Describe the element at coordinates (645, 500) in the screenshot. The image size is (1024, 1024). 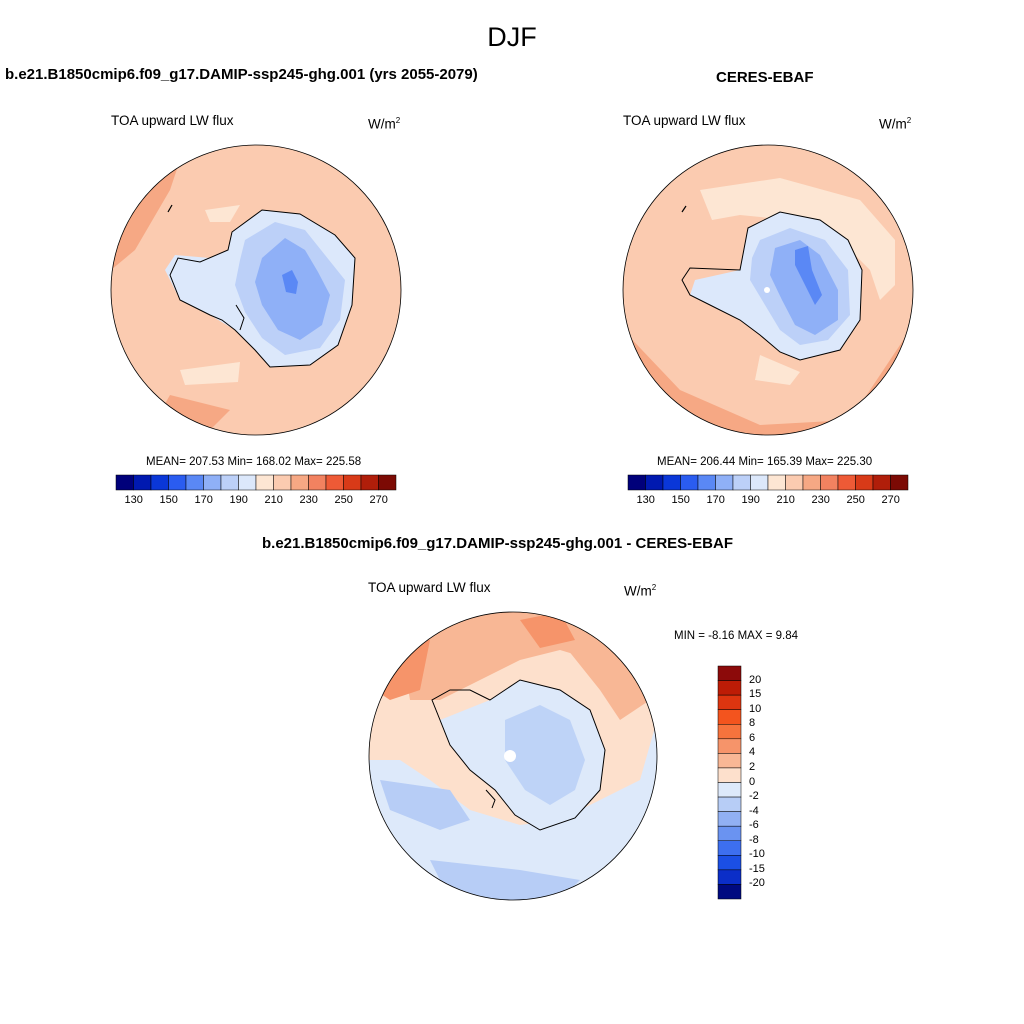
I see `colorbar-obs-tick-label: 130` at that location.